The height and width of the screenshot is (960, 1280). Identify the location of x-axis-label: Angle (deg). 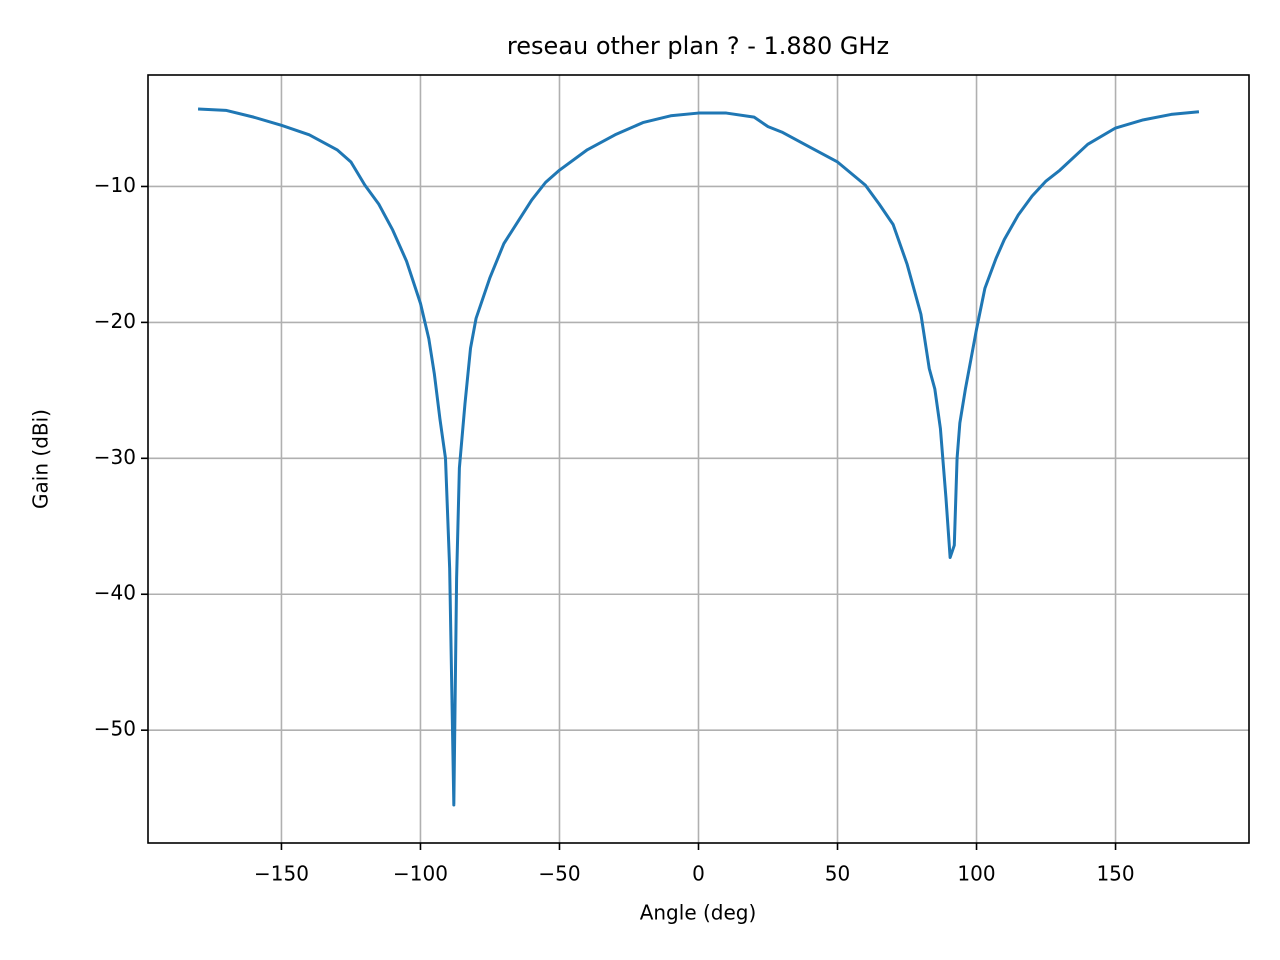
(698, 913).